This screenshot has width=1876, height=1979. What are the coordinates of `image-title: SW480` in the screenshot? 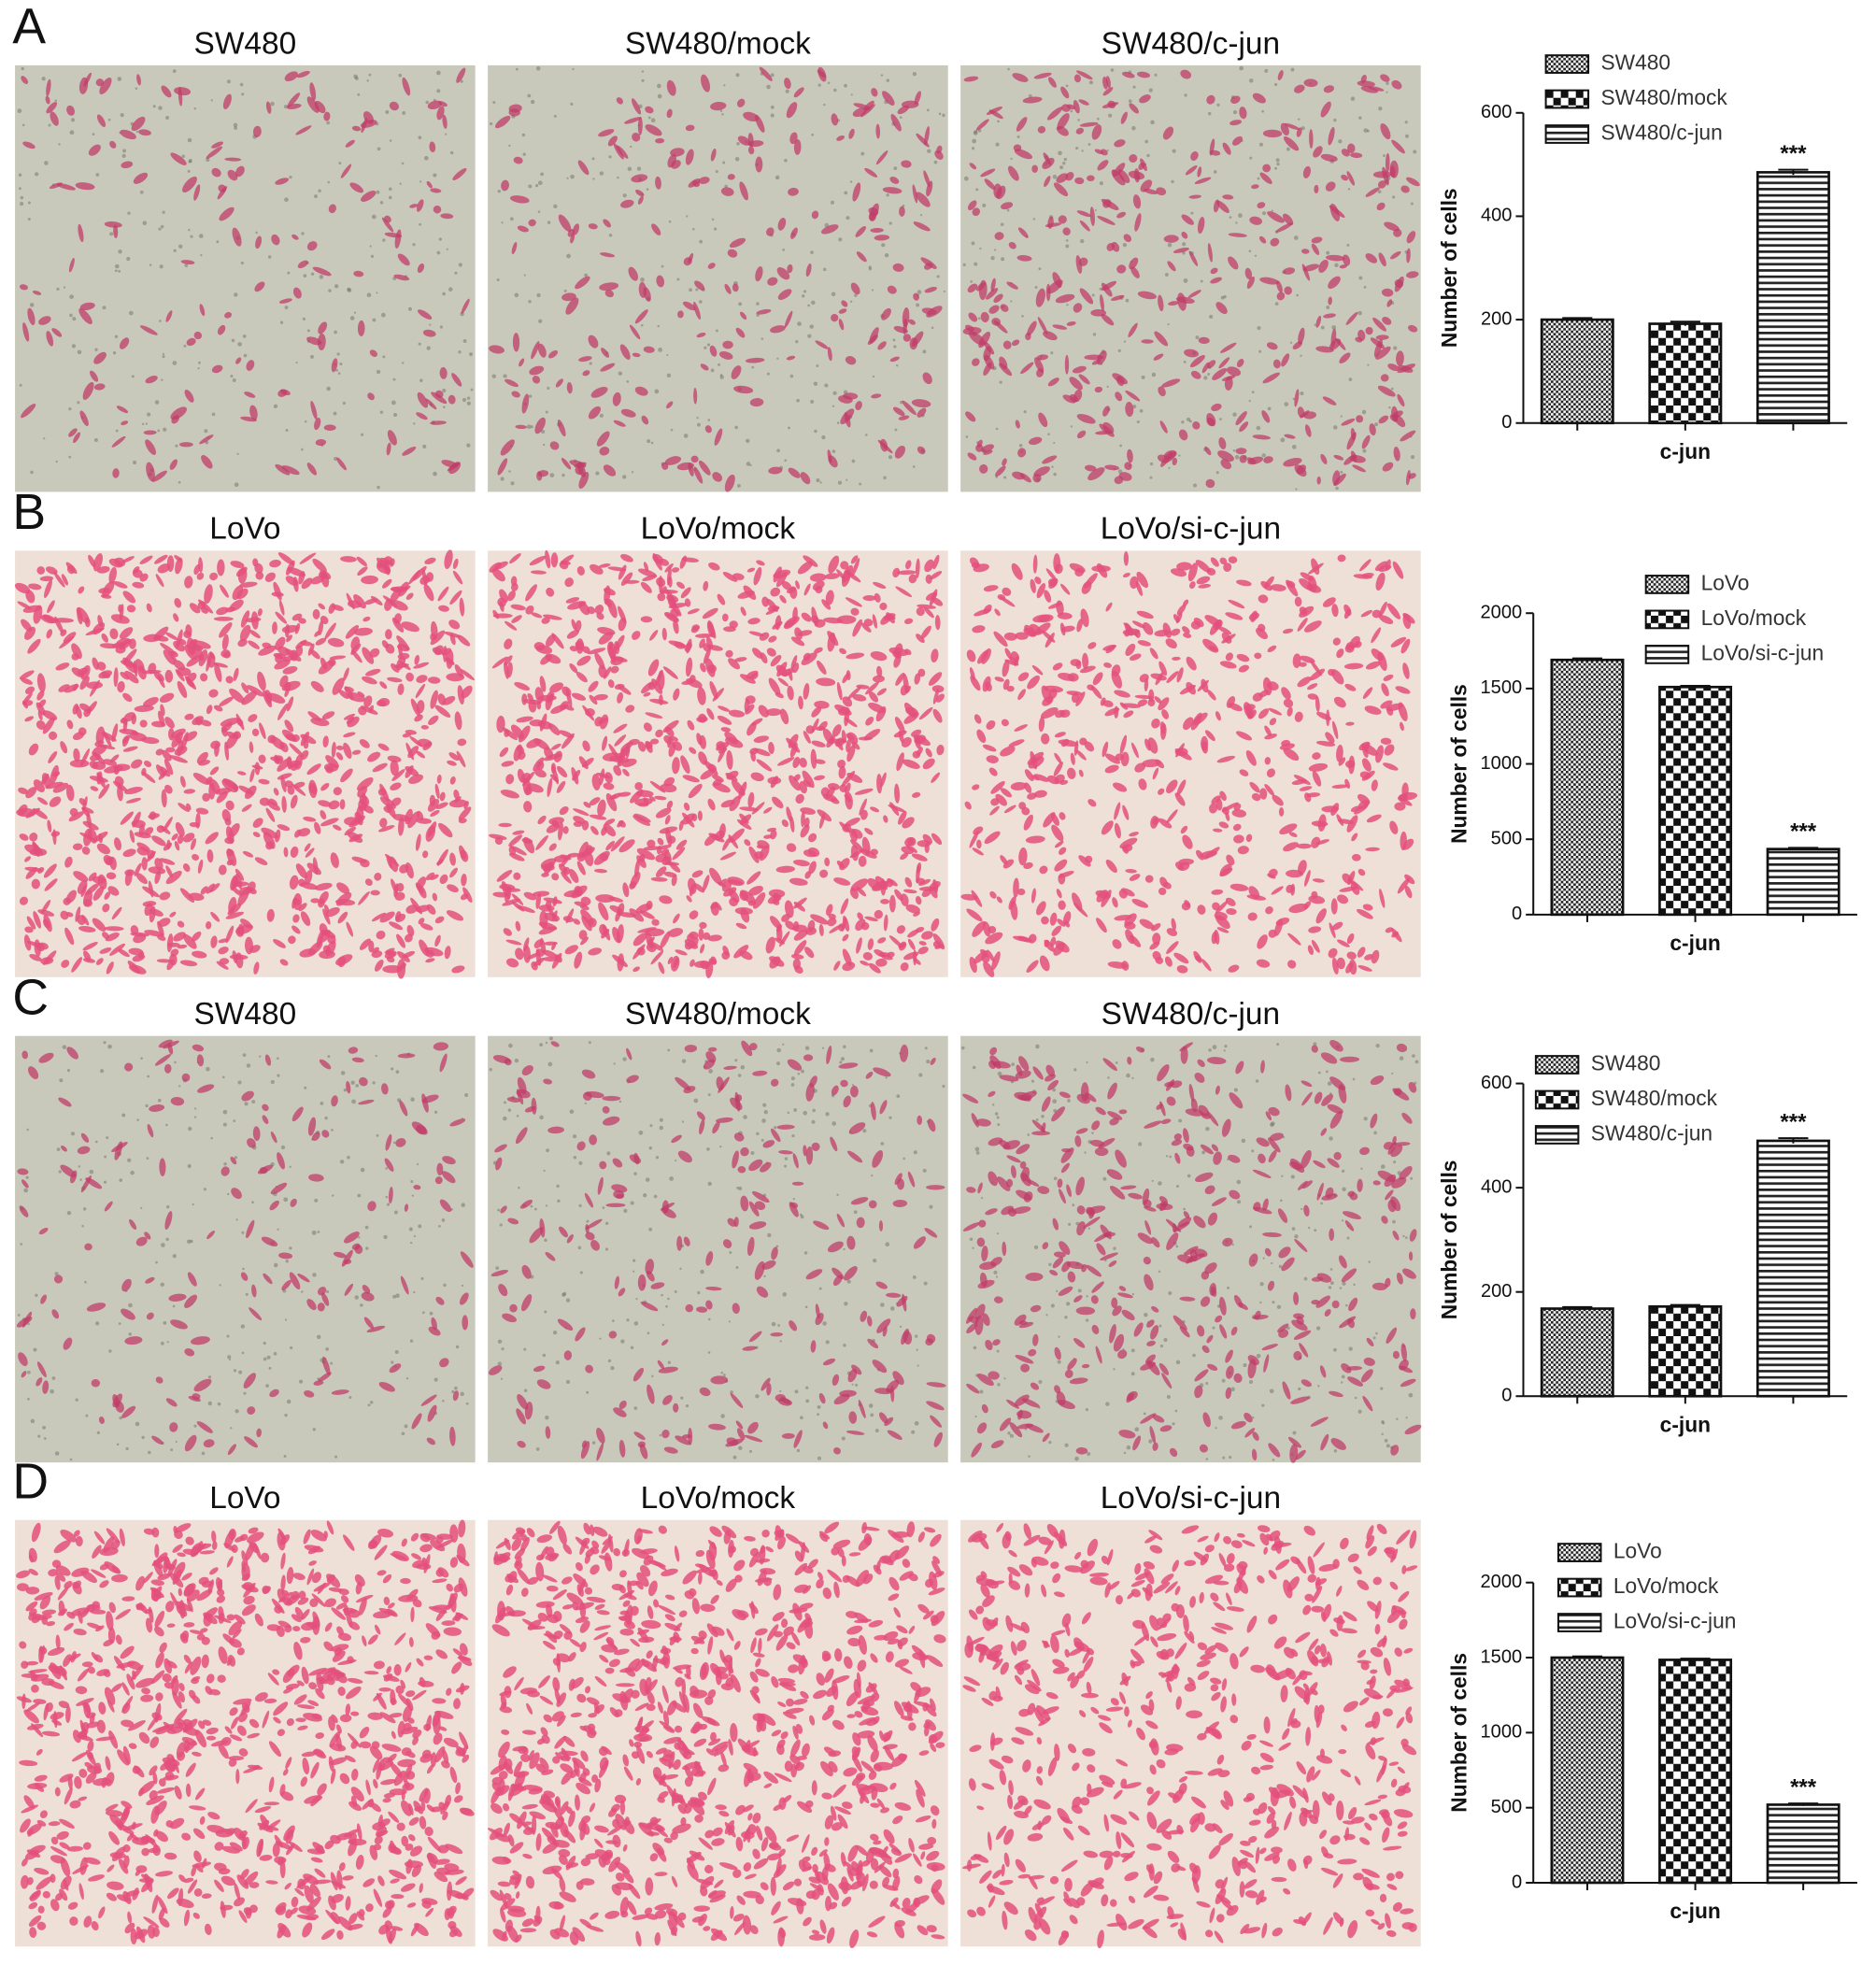 It's located at (245, 43).